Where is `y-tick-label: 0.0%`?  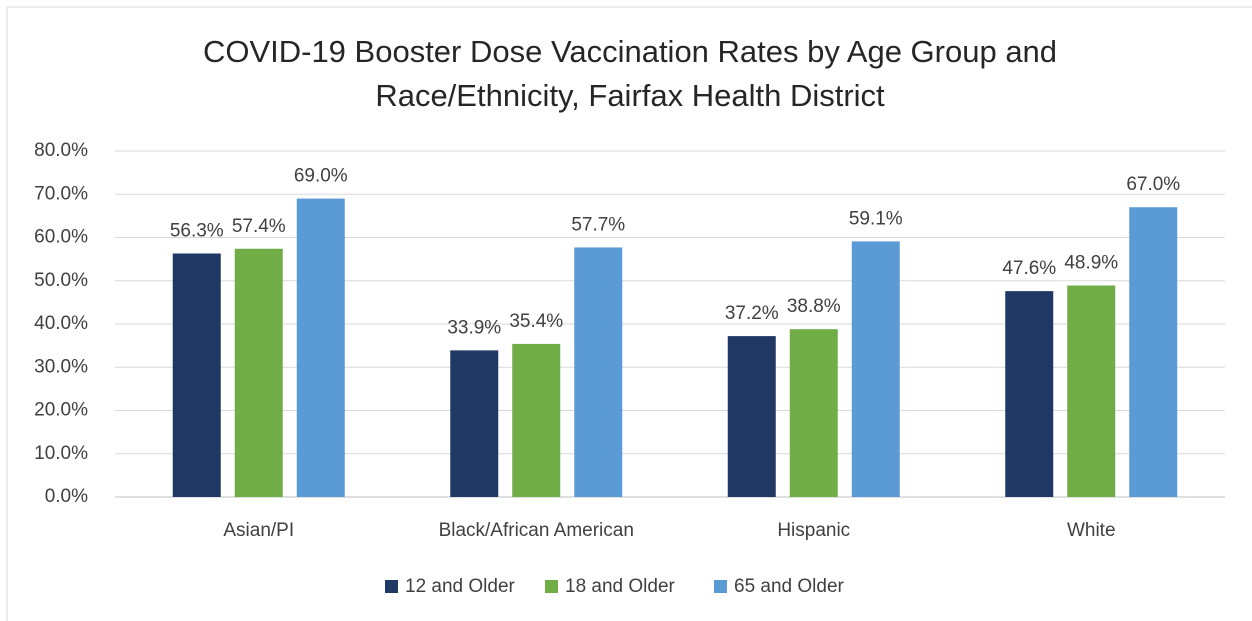 y-tick-label: 0.0% is located at coordinates (66, 496).